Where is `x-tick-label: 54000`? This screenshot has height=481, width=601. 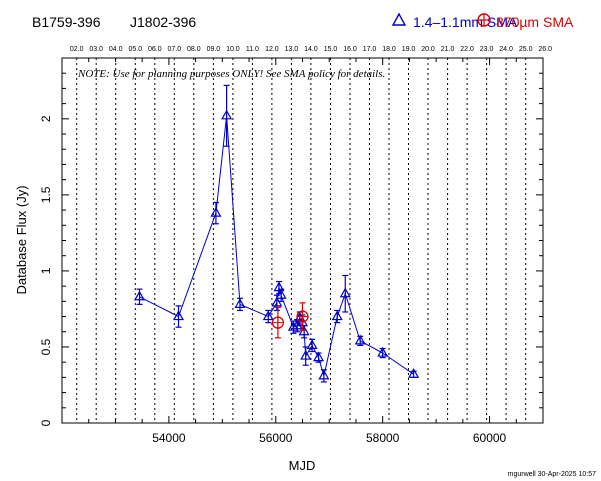
x-tick-label: 54000 is located at coordinates (169, 438).